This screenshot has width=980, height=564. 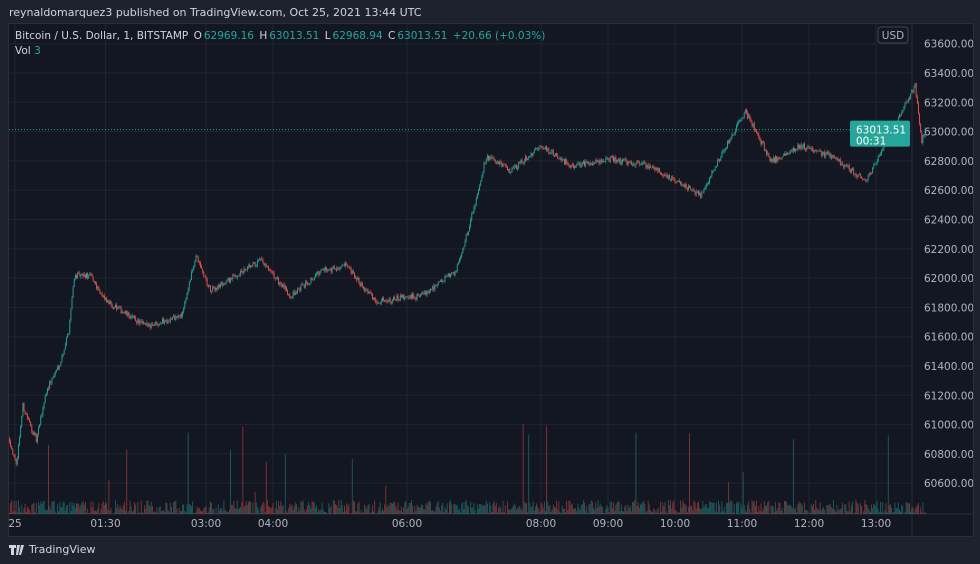 I want to click on x-tick-label: 09:00, so click(x=608, y=524).